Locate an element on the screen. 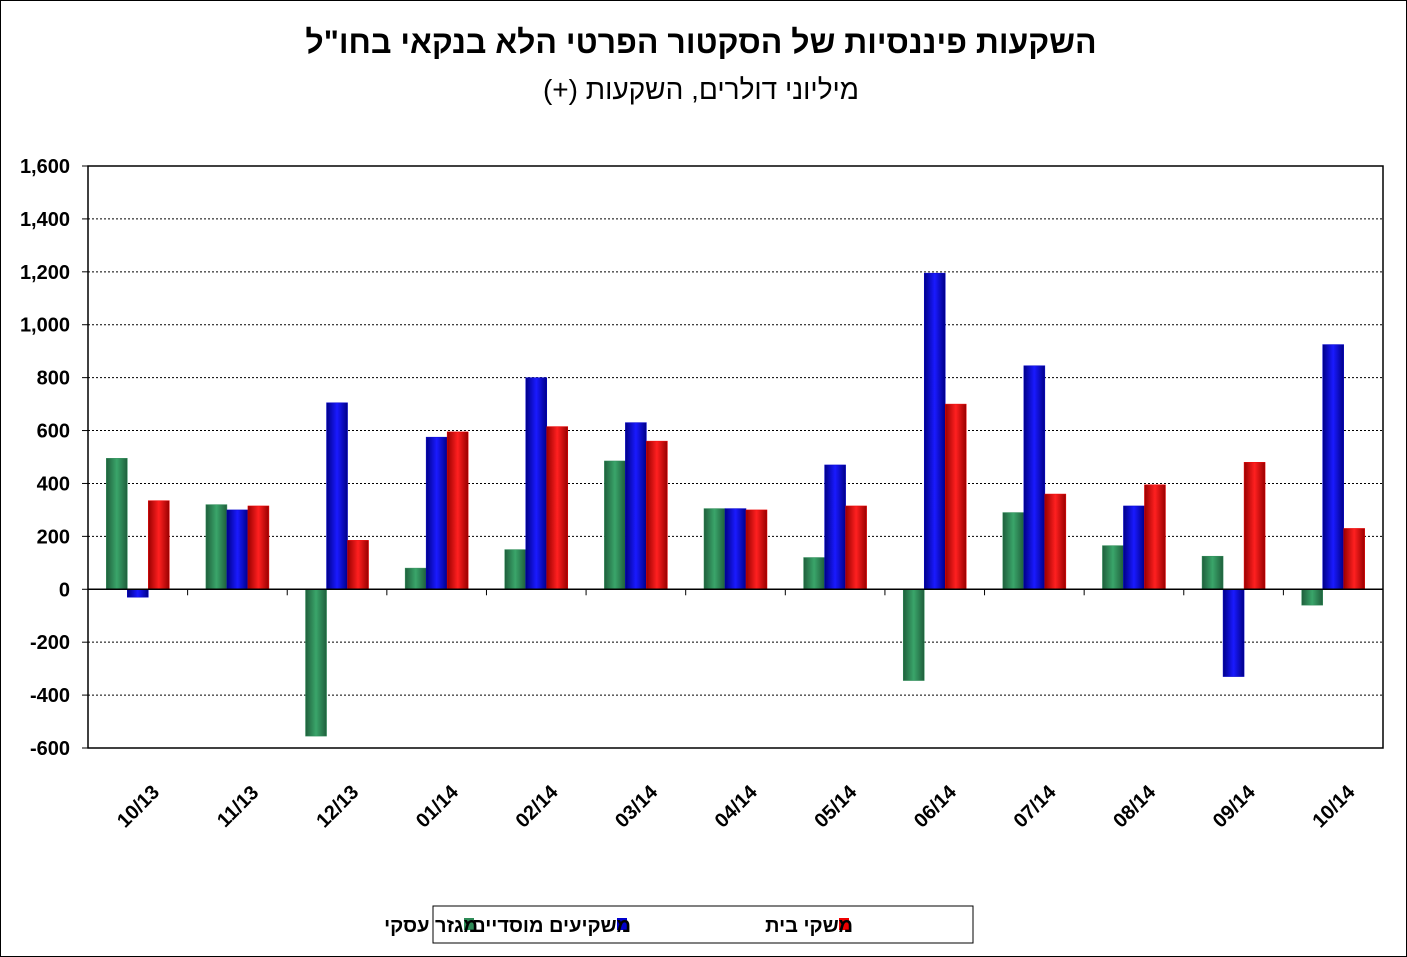  legend-swatch-institutional is located at coordinates (622, 924).